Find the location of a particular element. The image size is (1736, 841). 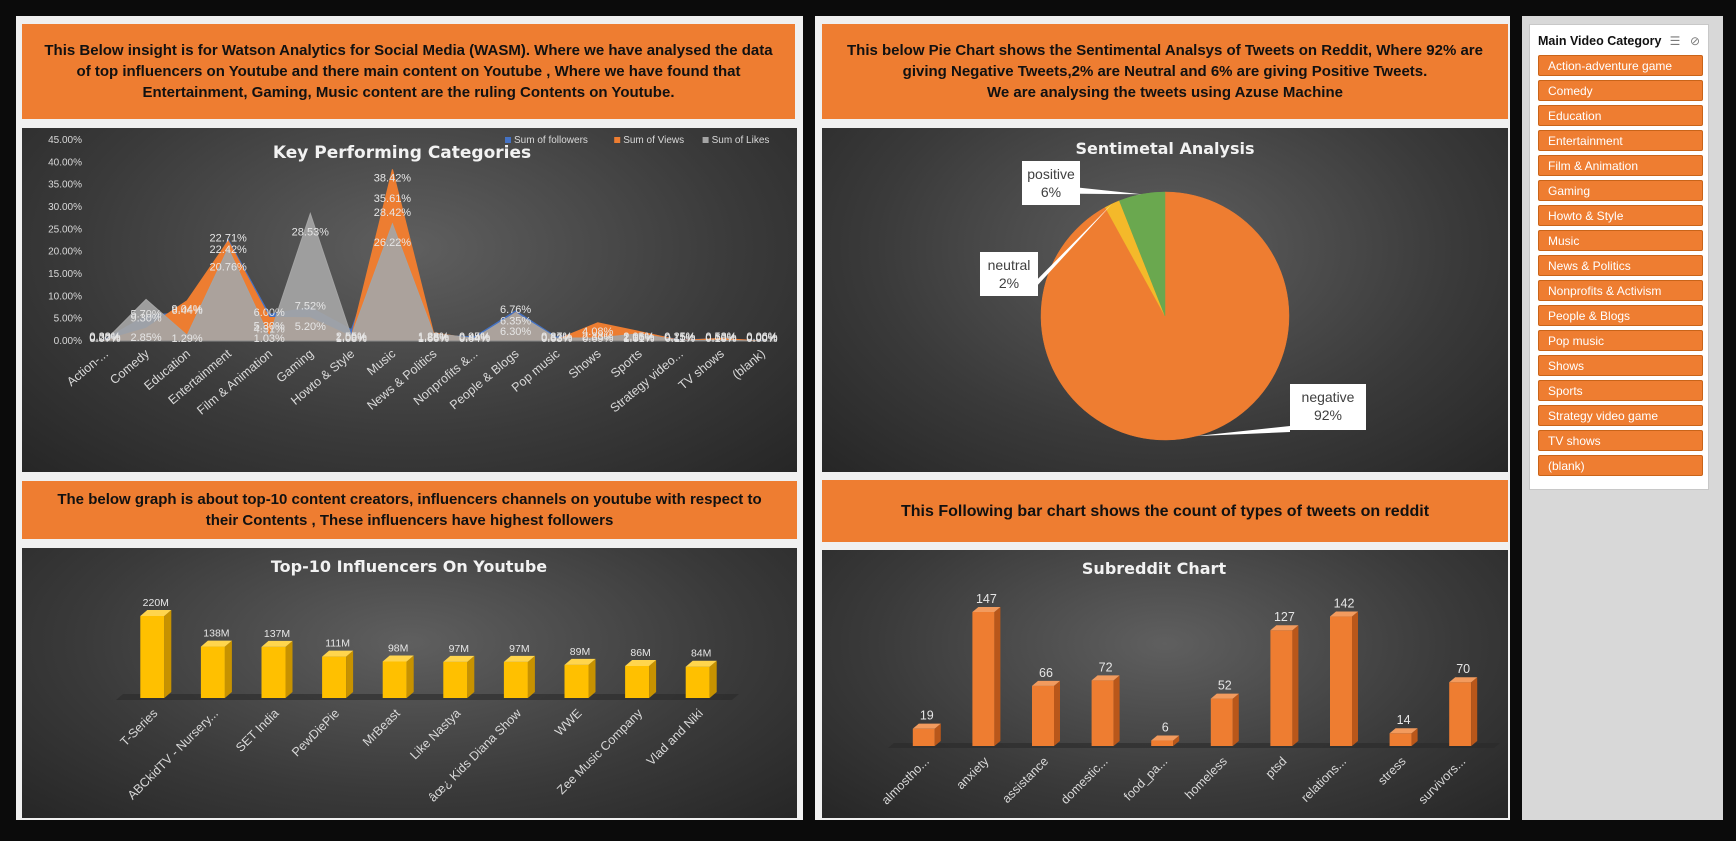

data-label: 66 is located at coordinates (1046, 673).